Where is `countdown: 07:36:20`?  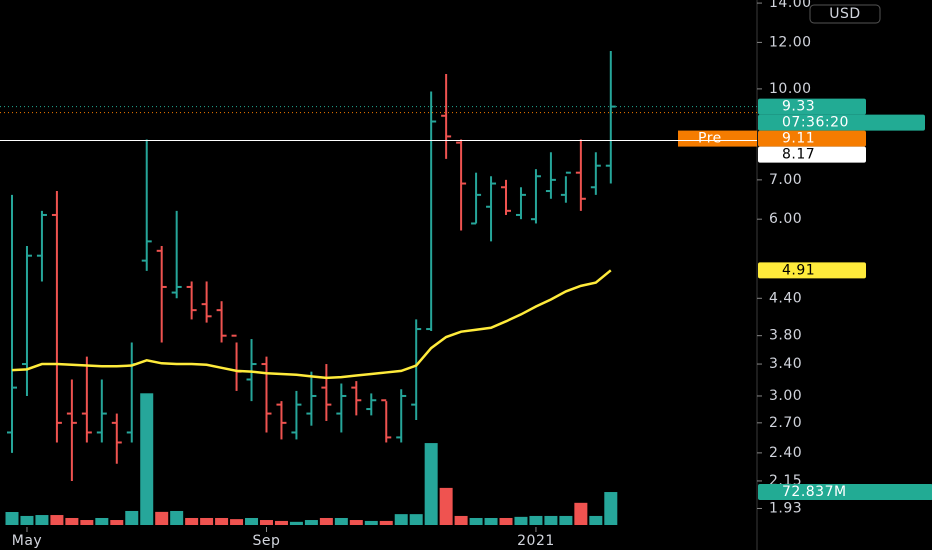
countdown: 07:36:20 is located at coordinates (815, 123).